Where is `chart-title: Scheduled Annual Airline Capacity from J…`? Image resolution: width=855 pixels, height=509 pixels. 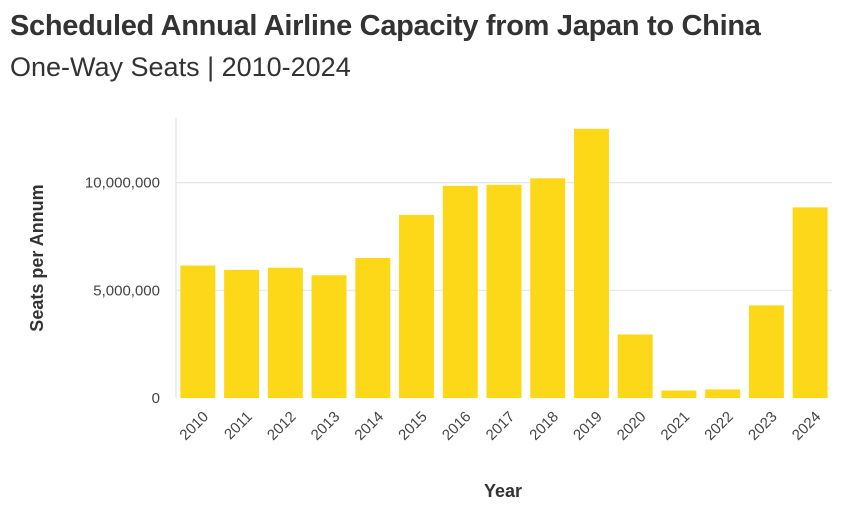 chart-title: Scheduled Annual Airline Capacity from J… is located at coordinates (385, 26).